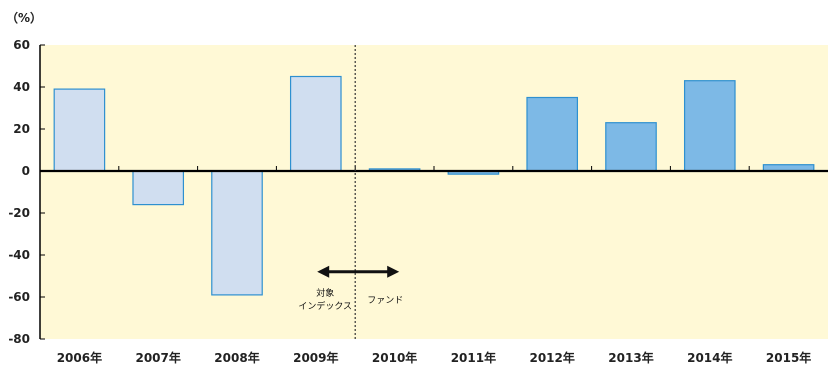 This screenshot has width=830, height=367. Describe the element at coordinates (157, 357) in the screenshot. I see `x-category-label: 2007年` at that location.